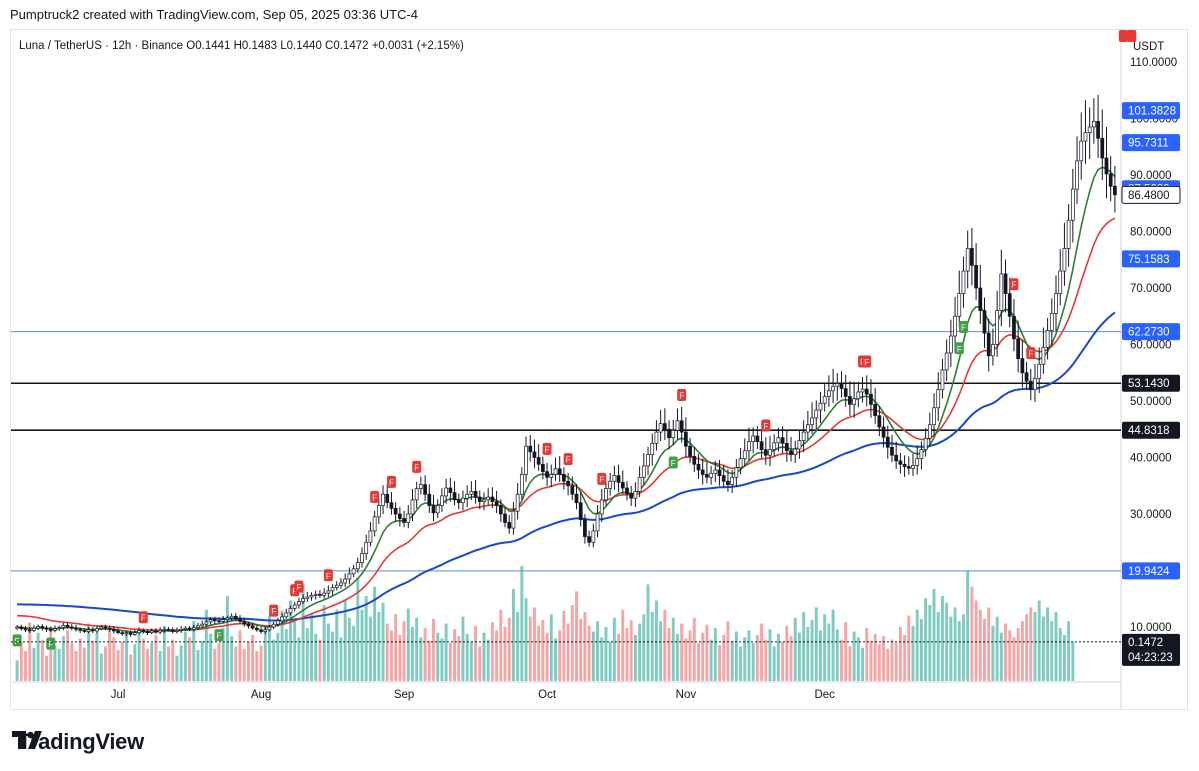 This screenshot has width=1199, height=771. I want to click on marker-glyph: F, so click(568, 460).